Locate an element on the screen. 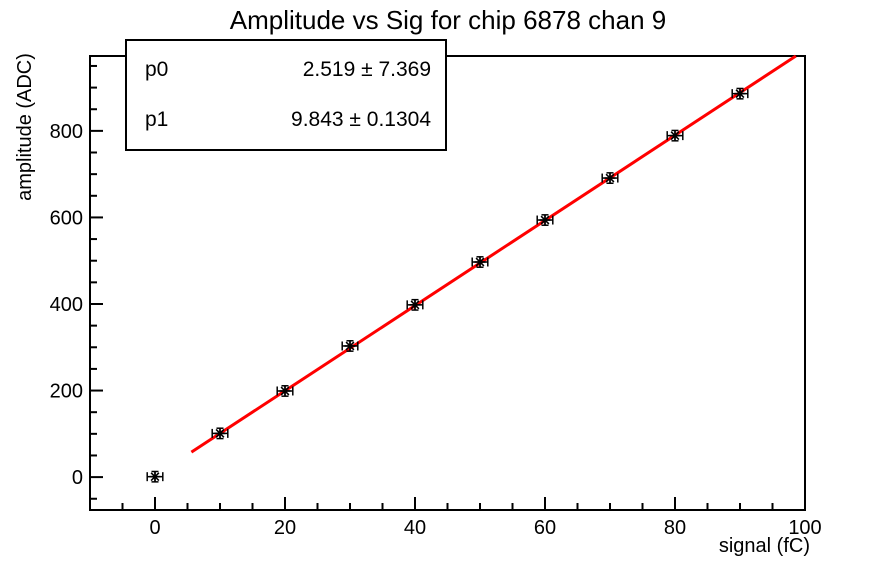  x-axis-title: signal (fC) is located at coordinates (764, 546).